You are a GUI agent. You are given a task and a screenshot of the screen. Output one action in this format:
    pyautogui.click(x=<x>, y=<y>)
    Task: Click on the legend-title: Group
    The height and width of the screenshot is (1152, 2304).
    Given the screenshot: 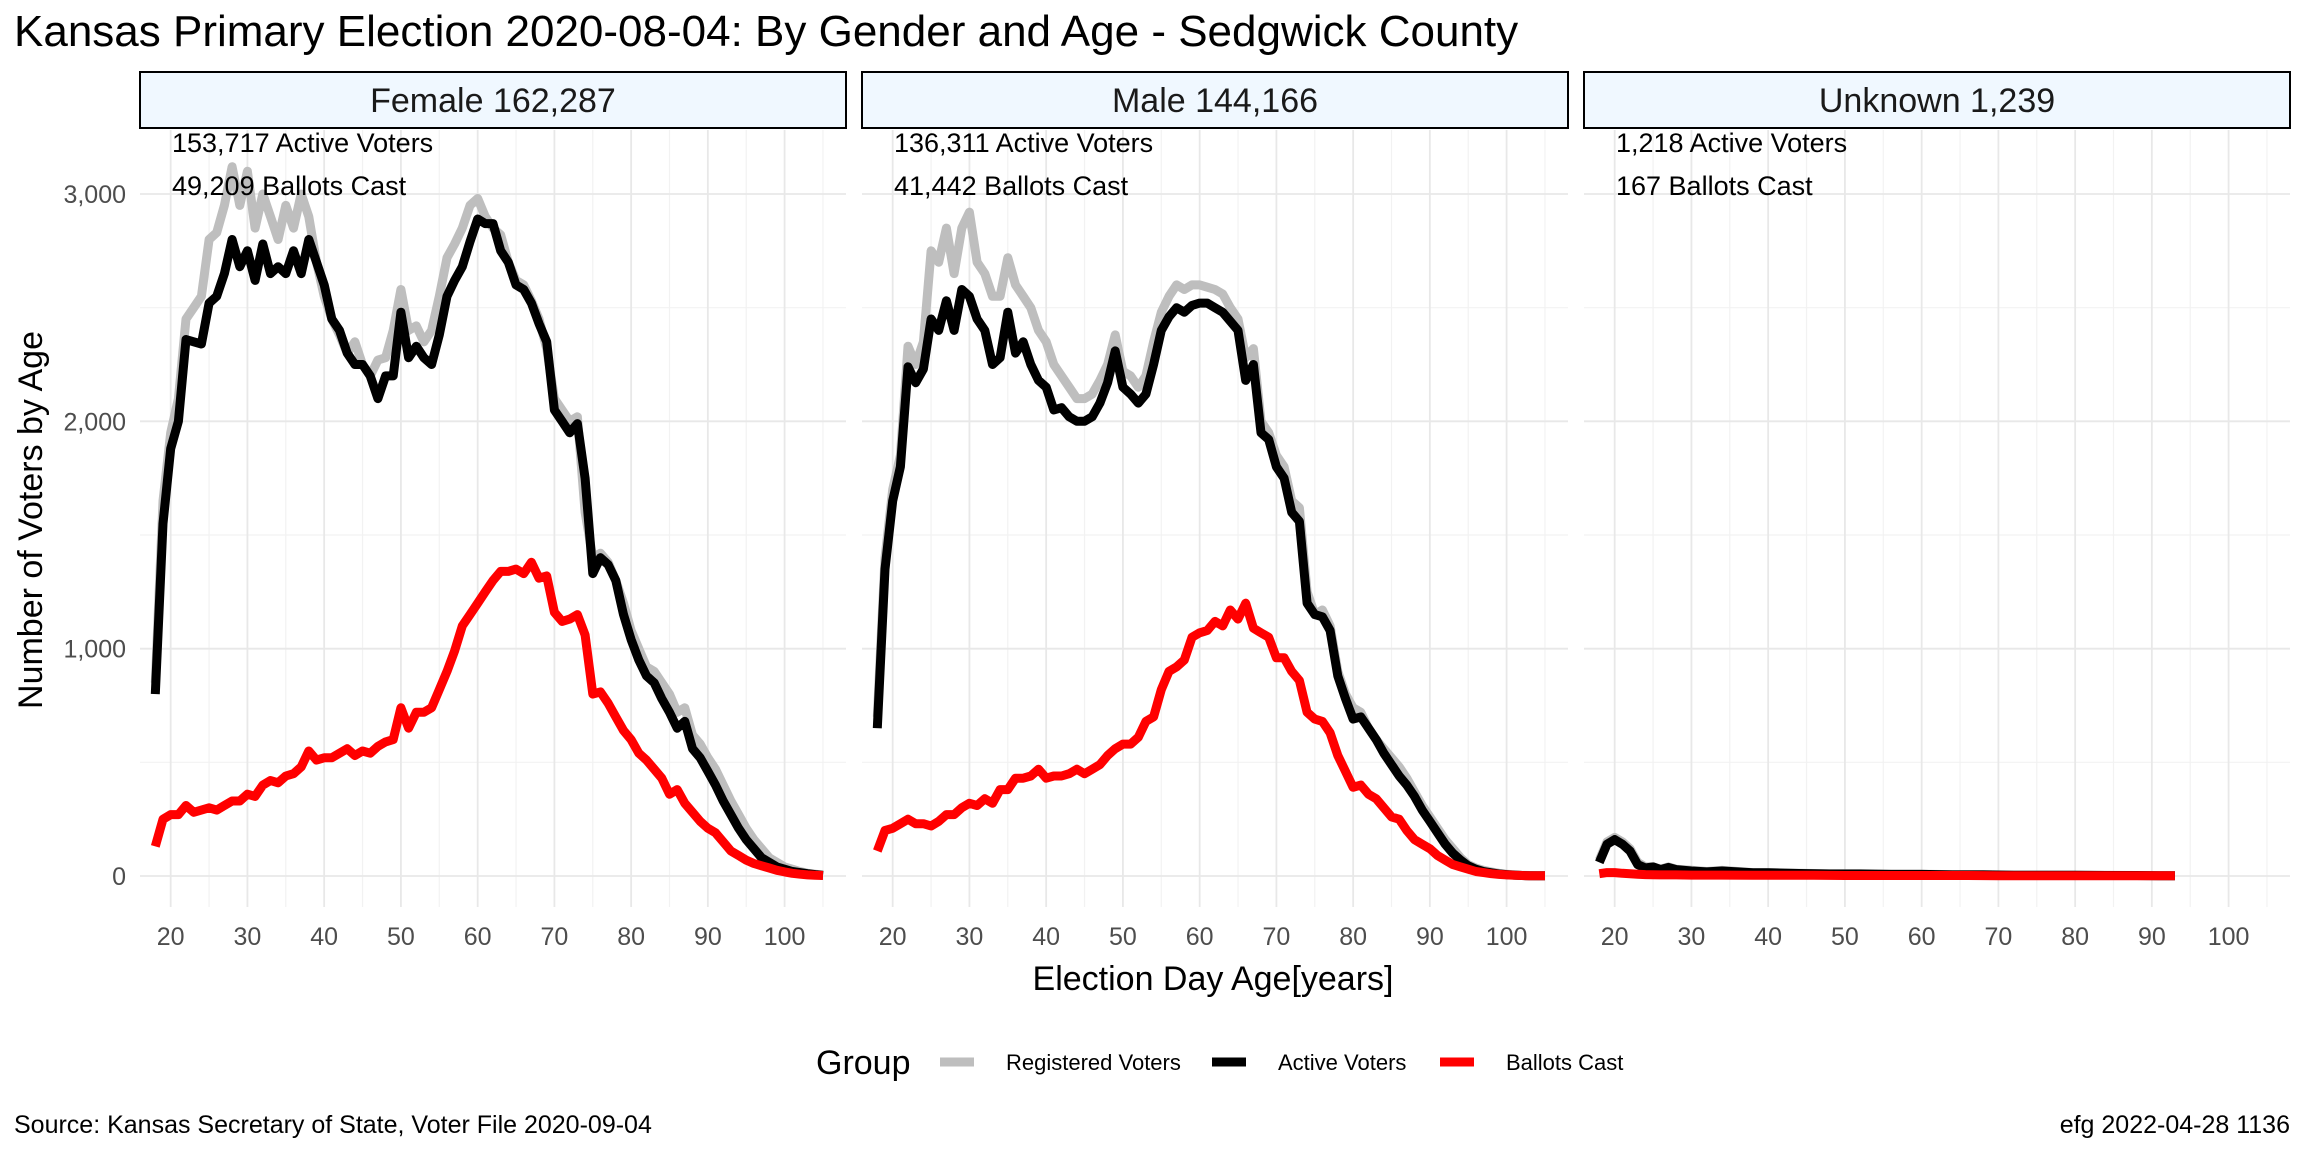 What is the action you would take?
    pyautogui.click(x=863, y=1063)
    